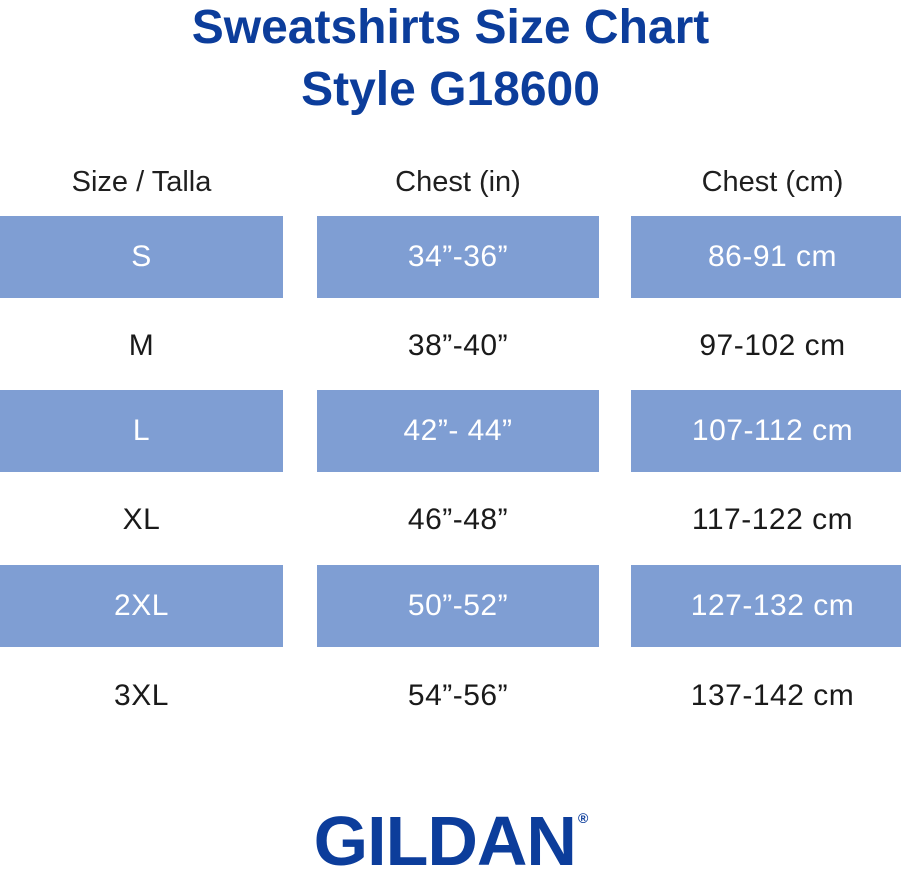  I want to click on chest-in-cell: 50”-52”, so click(458, 606).